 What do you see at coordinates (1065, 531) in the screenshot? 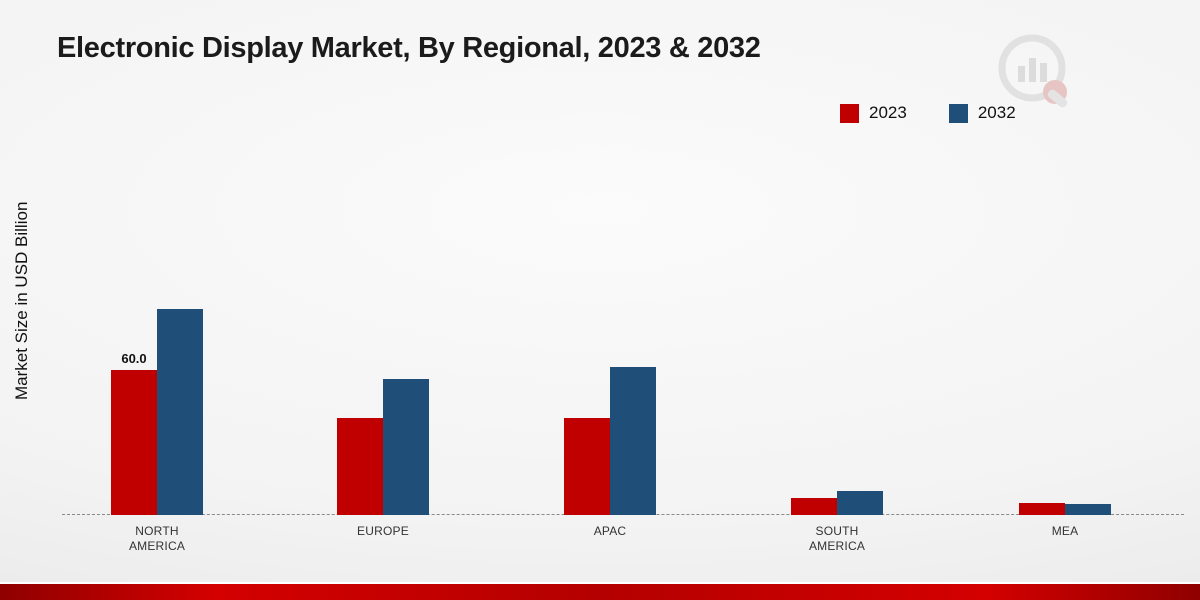
I see `category-label-mea: MEA` at bounding box center [1065, 531].